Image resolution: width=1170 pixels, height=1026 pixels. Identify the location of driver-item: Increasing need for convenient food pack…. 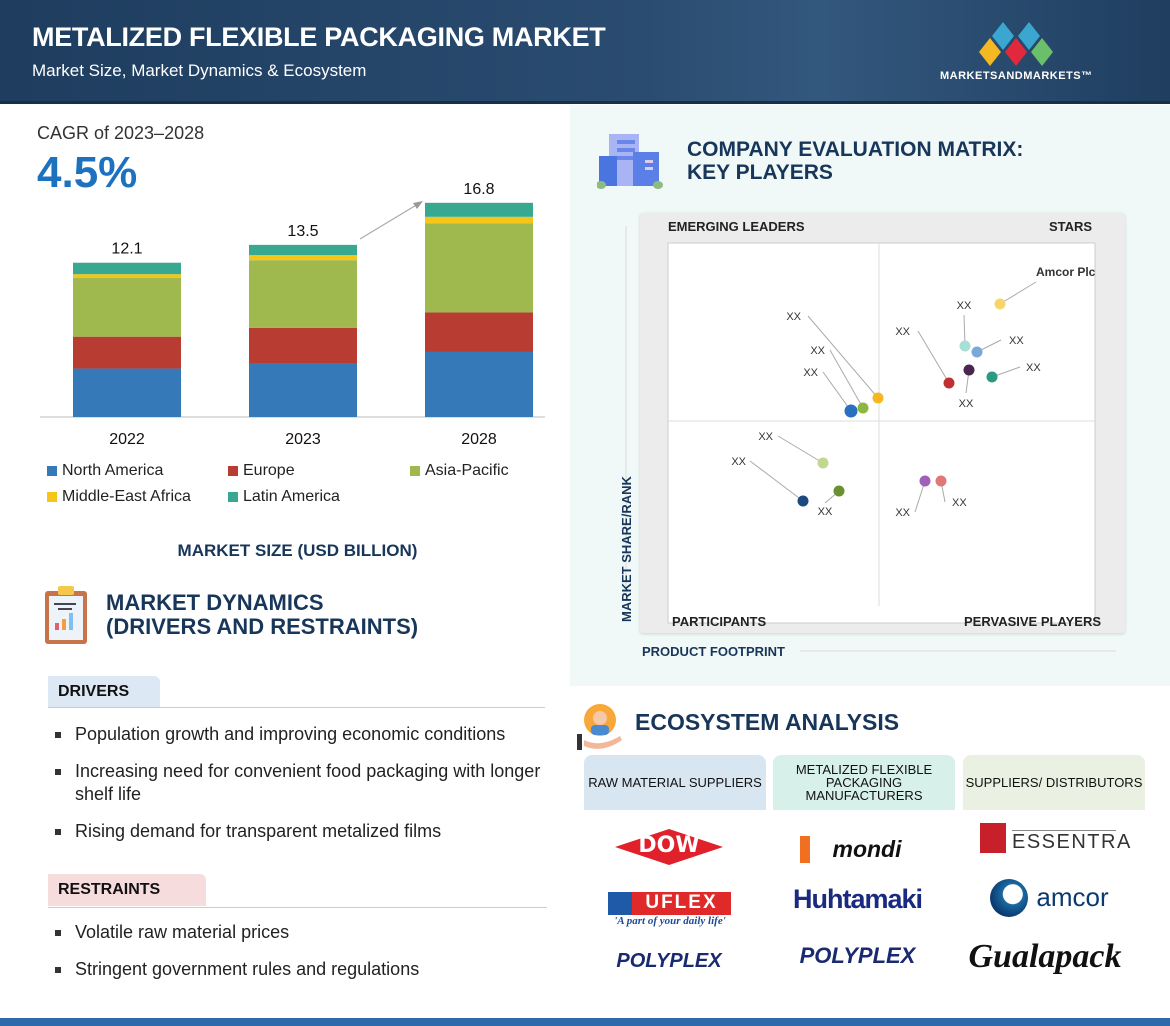
(300, 783).